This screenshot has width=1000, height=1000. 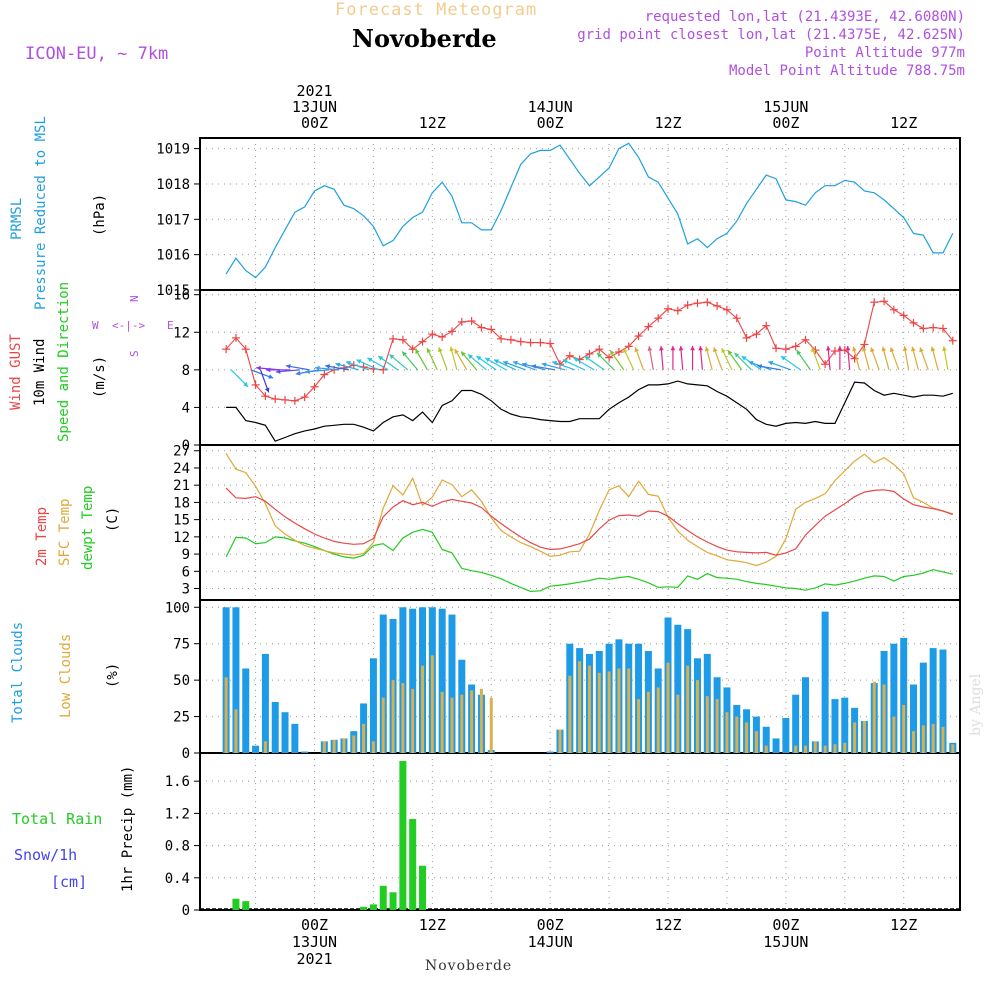 What do you see at coordinates (589, 210) in the screenshot?
I see `pressure-line` at bounding box center [589, 210].